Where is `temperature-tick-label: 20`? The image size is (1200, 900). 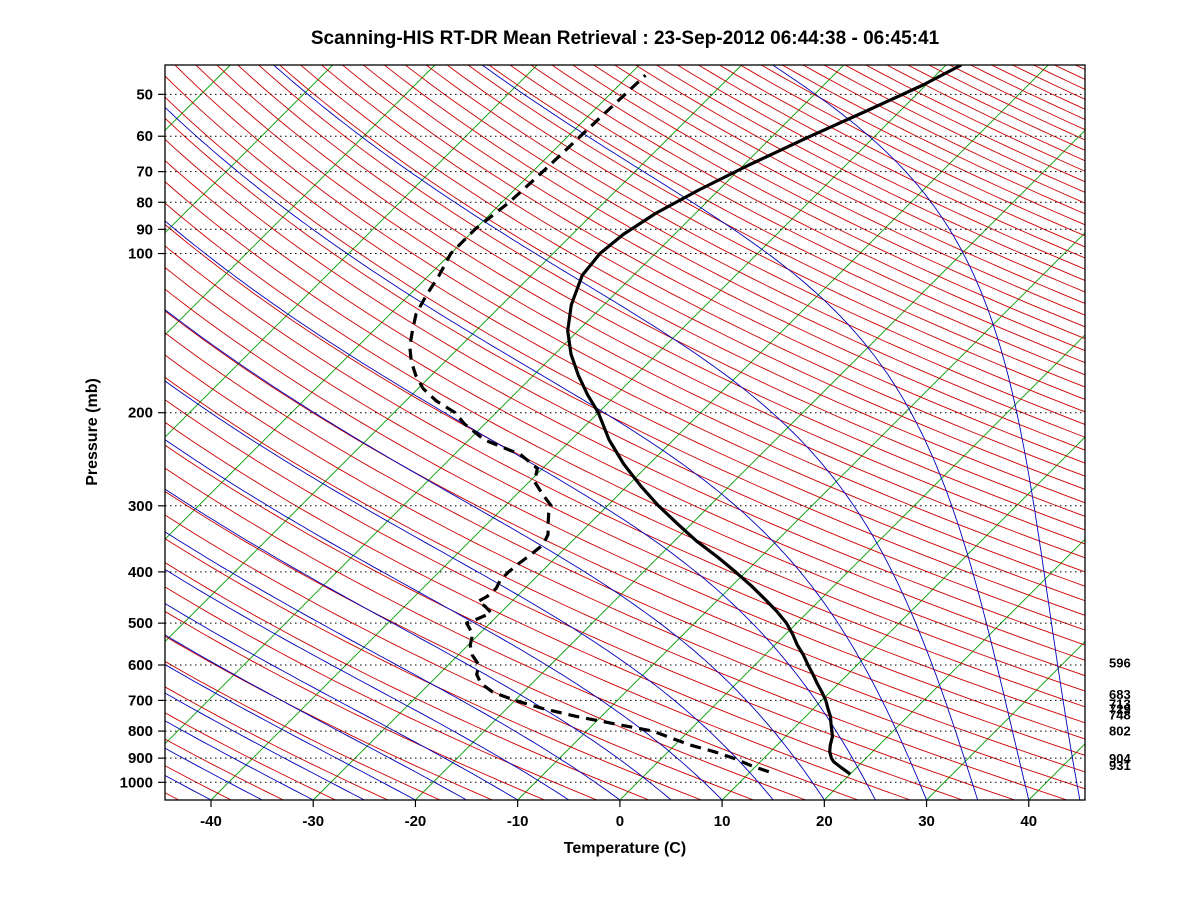
temperature-tick-label: 20 is located at coordinates (824, 821).